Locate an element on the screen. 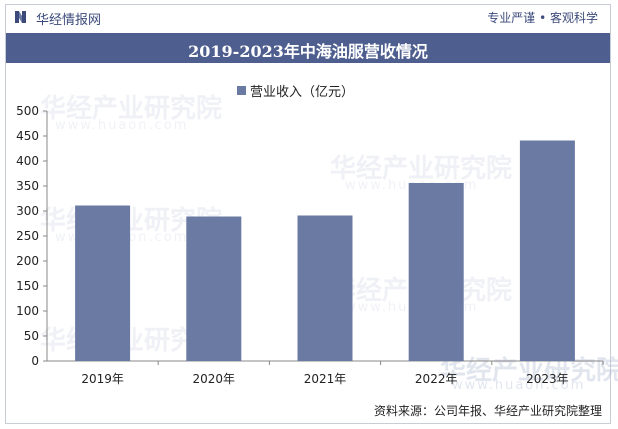 This screenshot has width=618, height=429. logo-icon is located at coordinates (20, 17).